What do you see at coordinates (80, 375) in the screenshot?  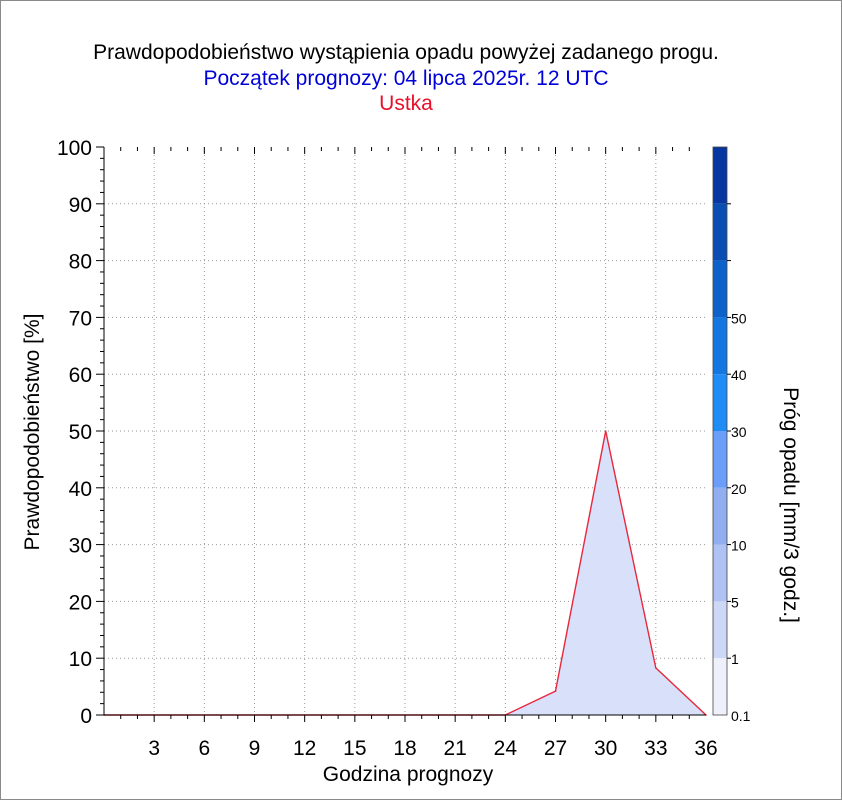 I see `y-tick-label: 60` at bounding box center [80, 375].